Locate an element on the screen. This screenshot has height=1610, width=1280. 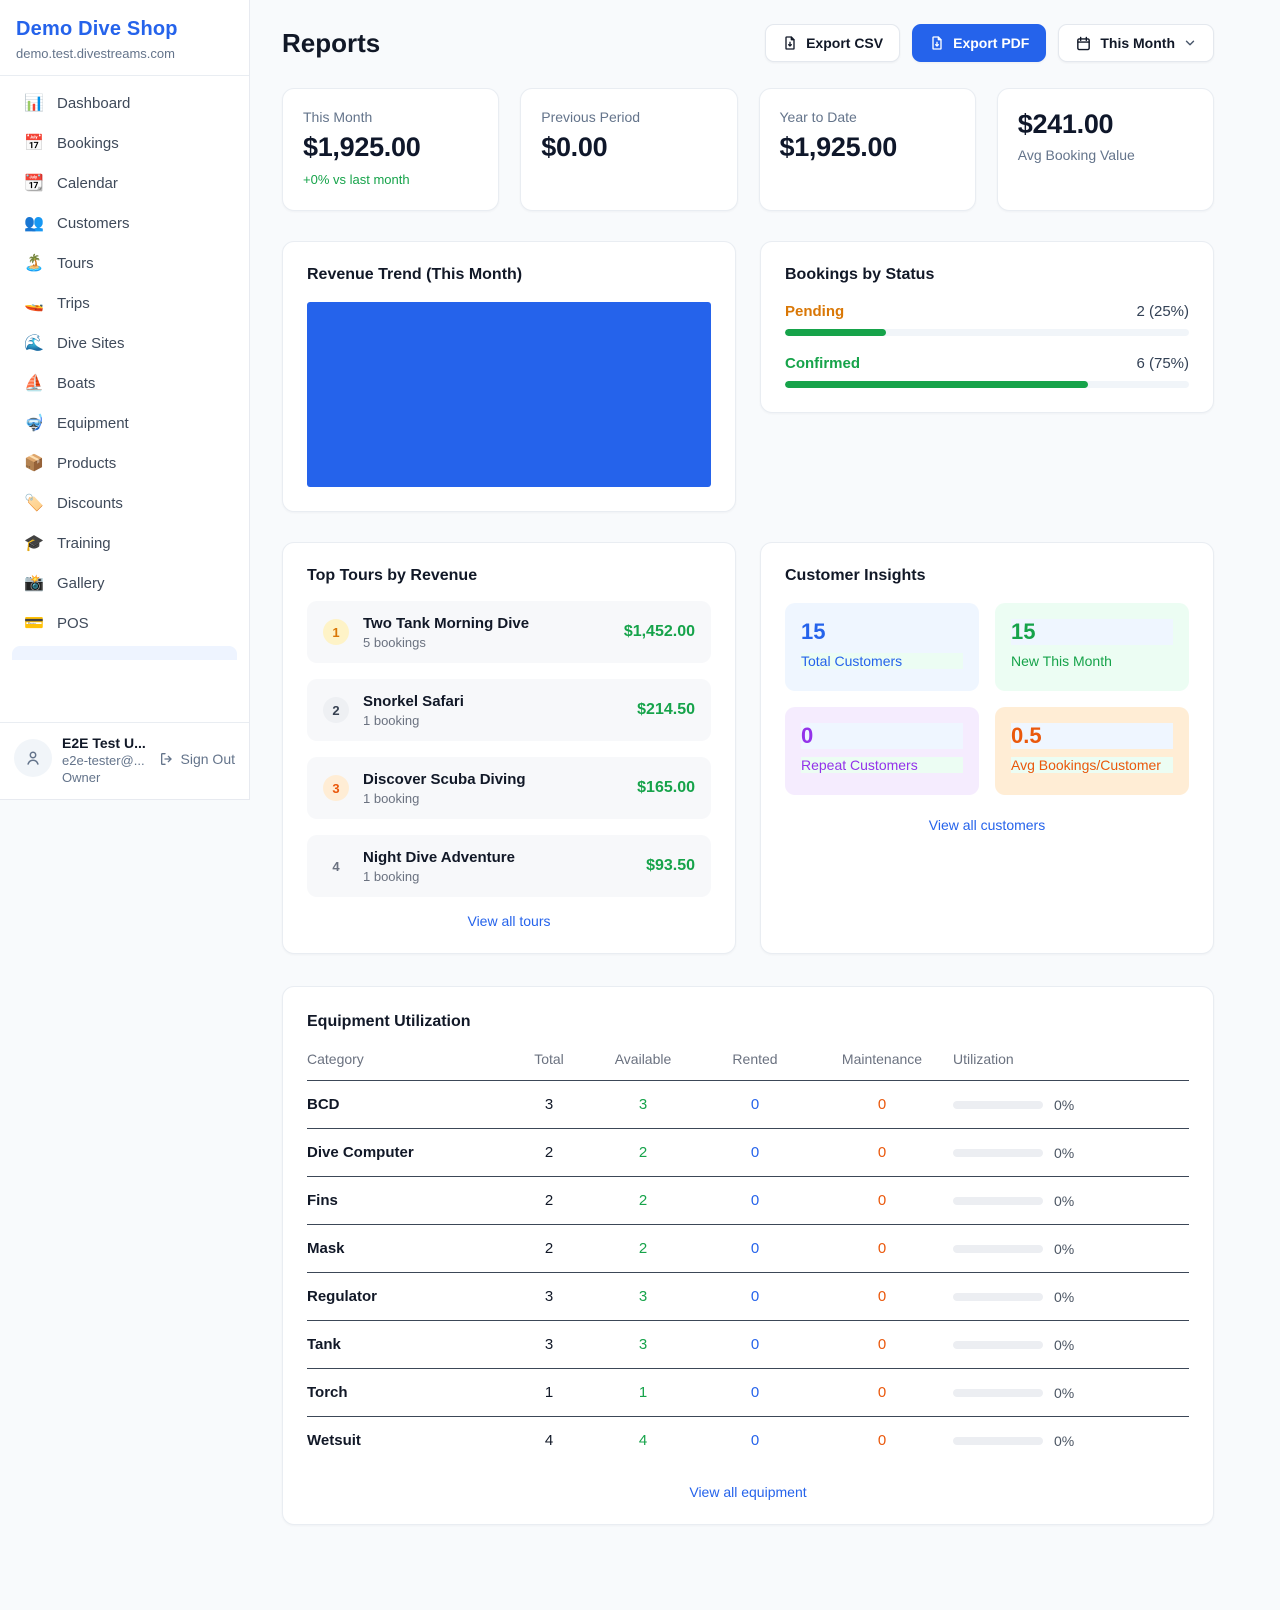
insight-label: Total Customers is located at coordinates (882, 661).